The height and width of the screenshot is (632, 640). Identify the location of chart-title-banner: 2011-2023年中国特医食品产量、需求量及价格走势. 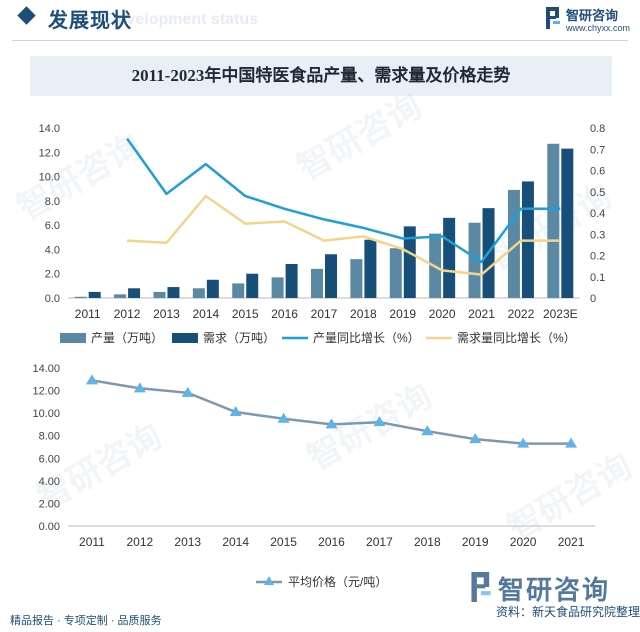
(321, 76).